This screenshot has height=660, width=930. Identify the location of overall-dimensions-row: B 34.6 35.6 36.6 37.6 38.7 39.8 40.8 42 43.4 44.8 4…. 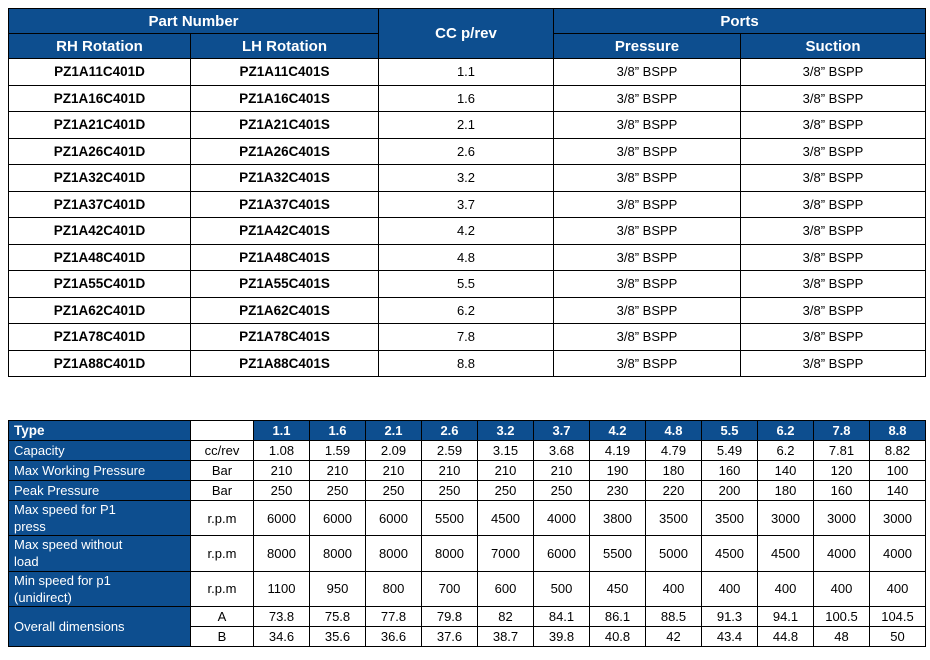
(467, 636).